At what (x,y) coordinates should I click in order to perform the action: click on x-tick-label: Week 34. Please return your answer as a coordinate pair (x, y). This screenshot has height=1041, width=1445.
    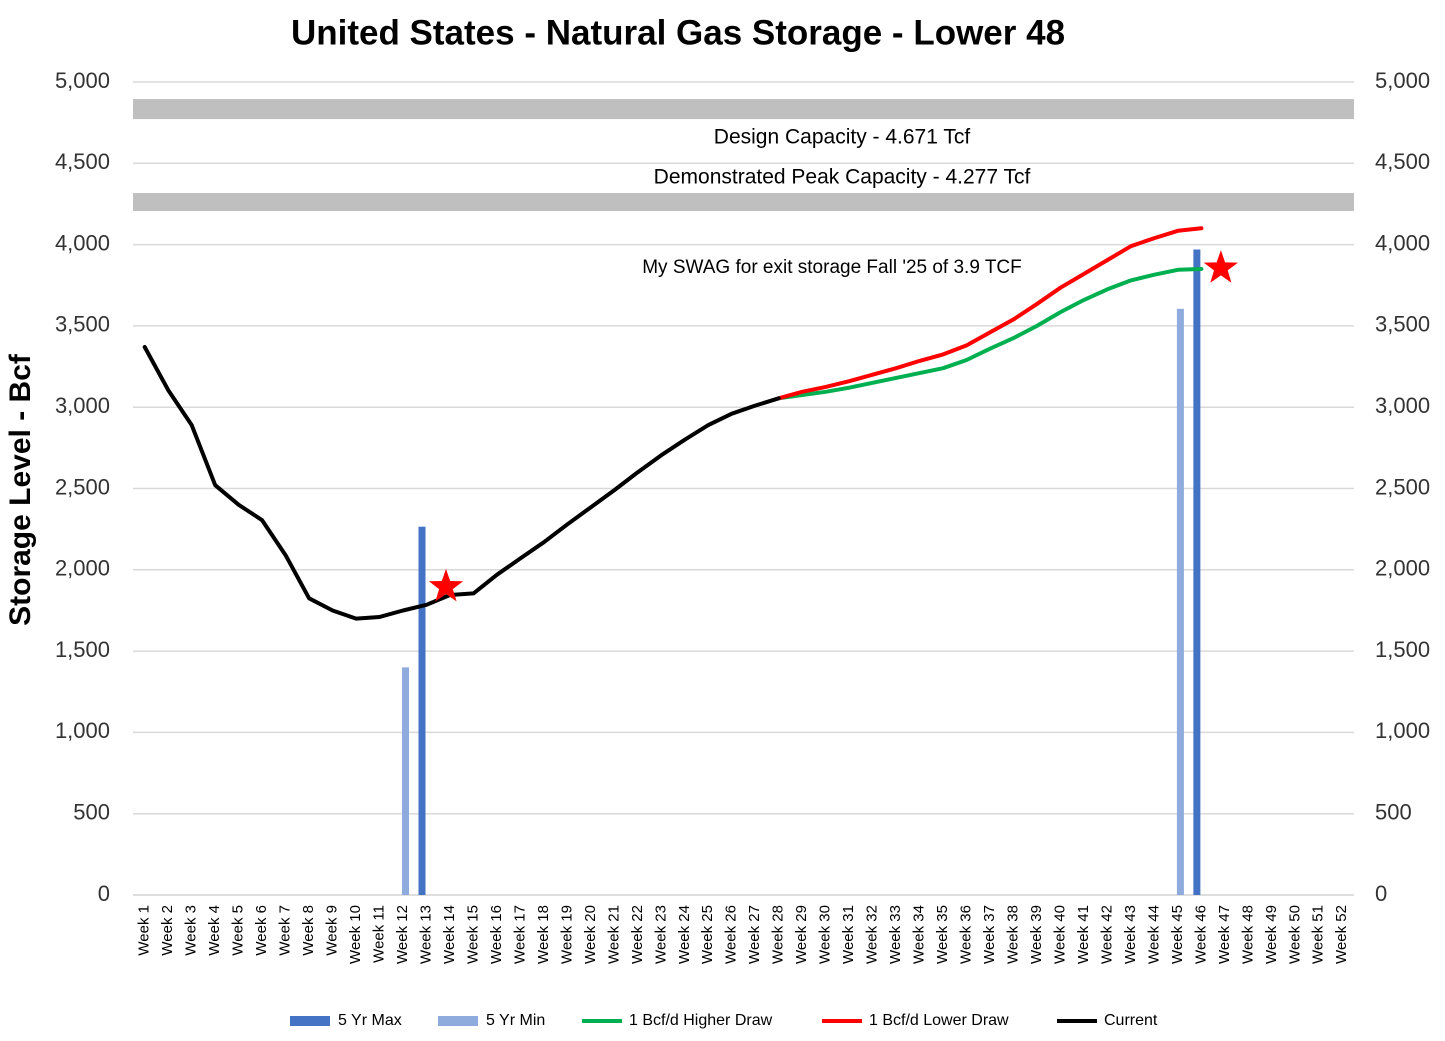
    Looking at the image, I should click on (919, 934).